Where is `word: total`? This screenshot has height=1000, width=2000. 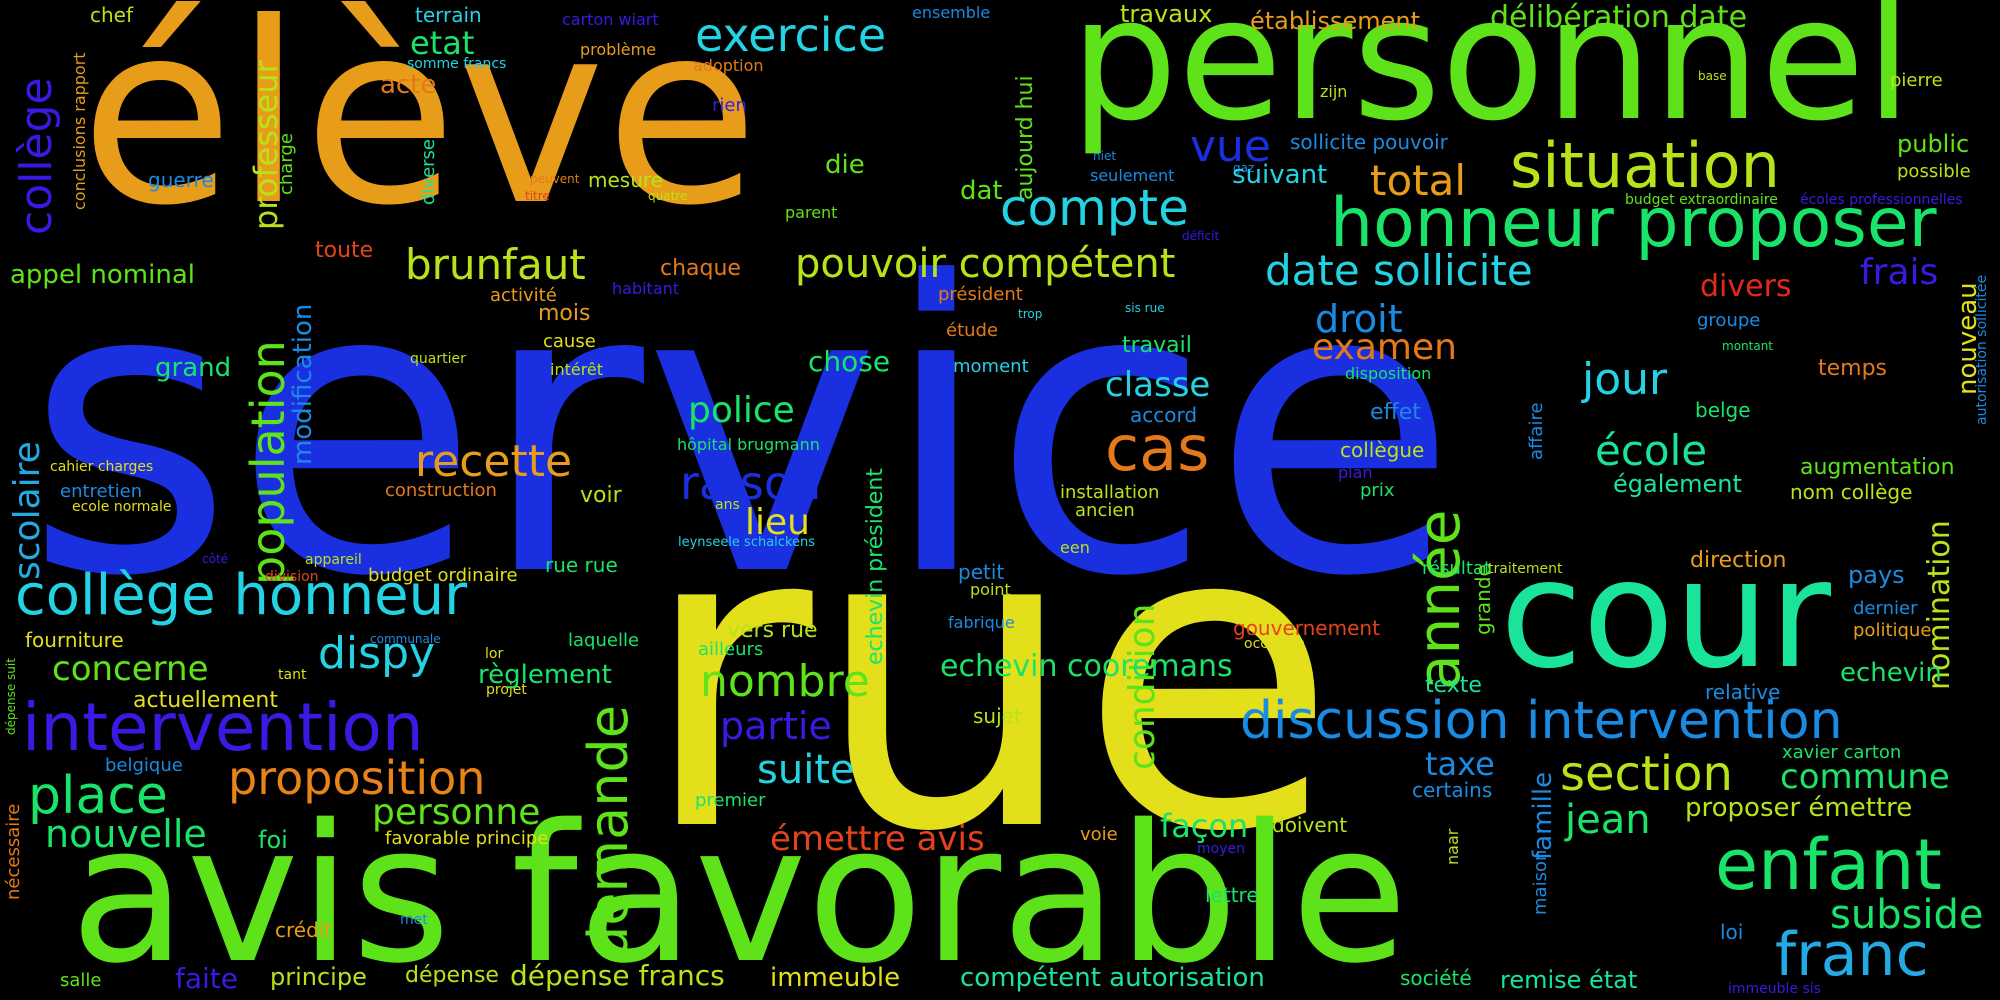
word: total is located at coordinates (1418, 180).